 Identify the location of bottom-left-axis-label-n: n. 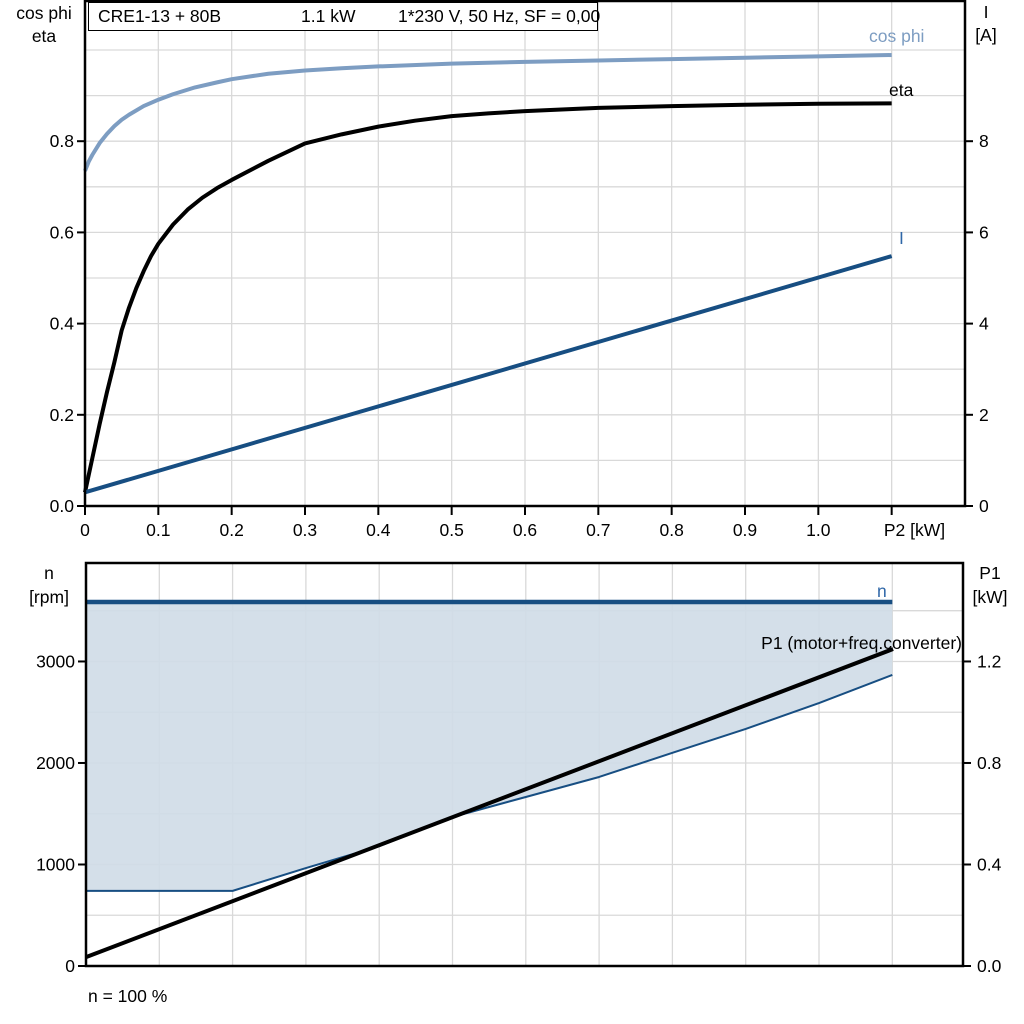
(49, 573).